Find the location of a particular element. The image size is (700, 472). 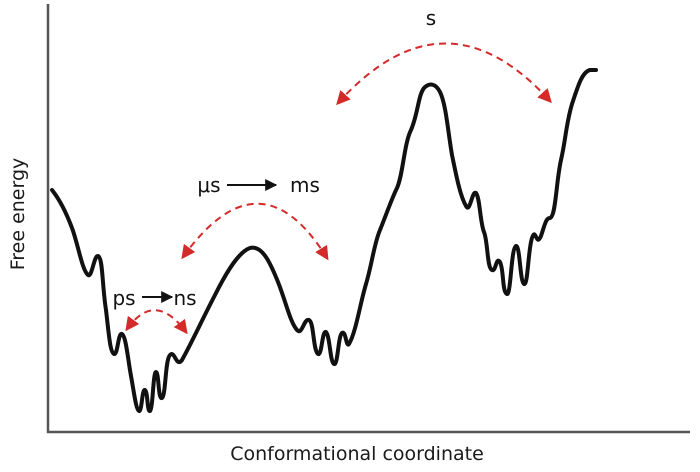

label-ps: ps is located at coordinates (124, 298).